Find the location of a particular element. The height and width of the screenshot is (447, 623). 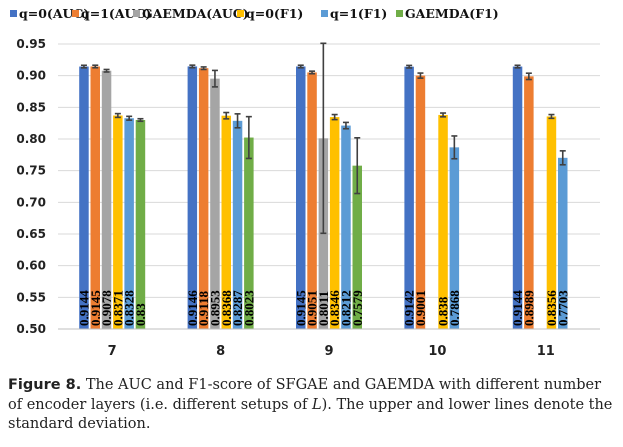

y-tick-label: 0.75 is located at coordinates (31, 171).